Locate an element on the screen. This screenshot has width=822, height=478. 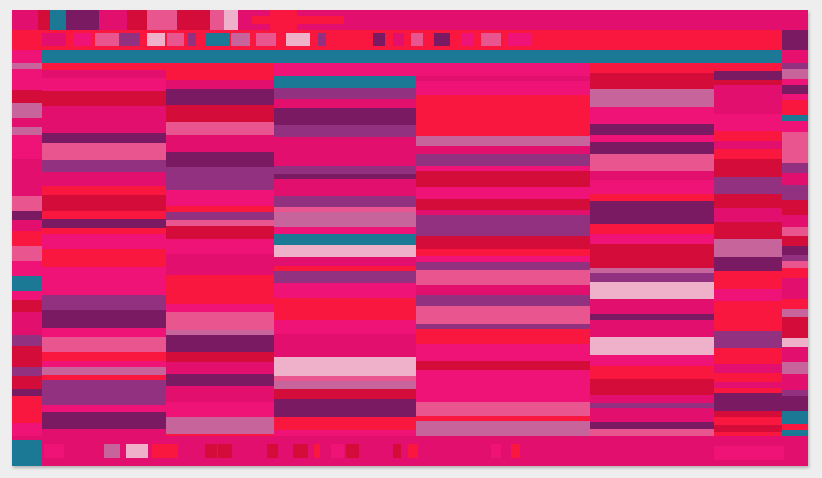
edge-block is located at coordinates (27, 56).